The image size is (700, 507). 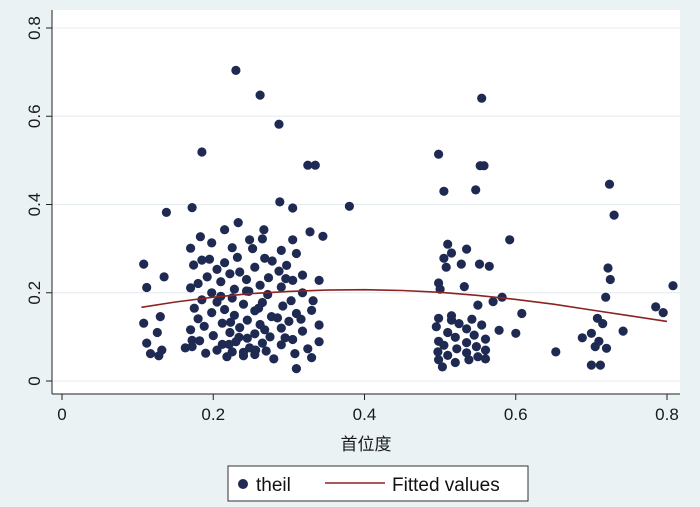 What do you see at coordinates (516, 414) in the screenshot?
I see `x-tick-label-3: 0.6` at bounding box center [516, 414].